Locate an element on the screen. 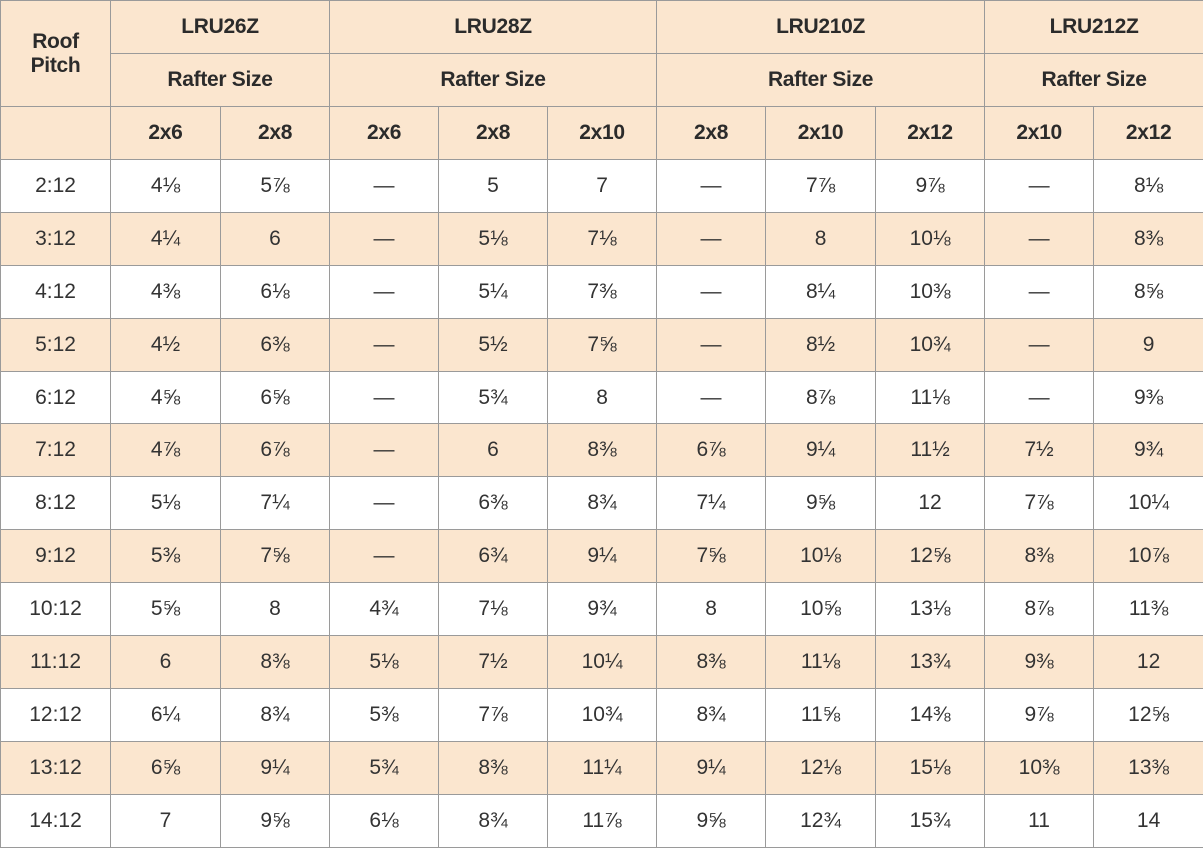 This screenshot has width=1203, height=848. corner-label: Roof Pitch is located at coordinates (56, 54).